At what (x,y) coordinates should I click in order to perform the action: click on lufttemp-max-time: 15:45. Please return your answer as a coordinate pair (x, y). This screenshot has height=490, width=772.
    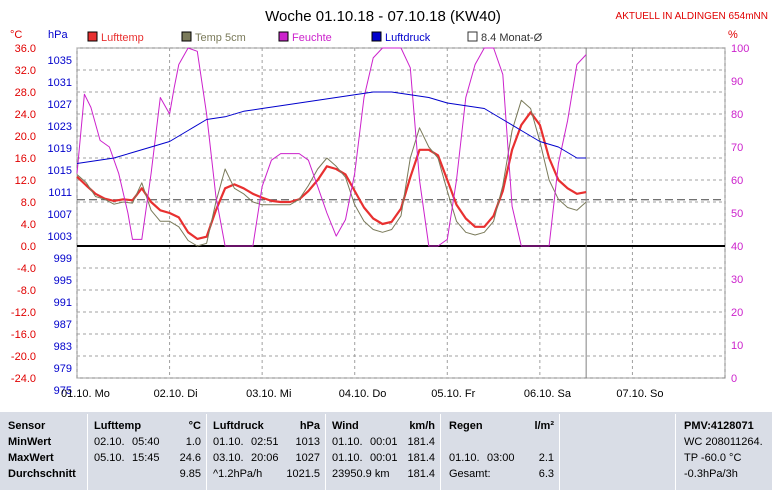
    Looking at the image, I should click on (146, 458).